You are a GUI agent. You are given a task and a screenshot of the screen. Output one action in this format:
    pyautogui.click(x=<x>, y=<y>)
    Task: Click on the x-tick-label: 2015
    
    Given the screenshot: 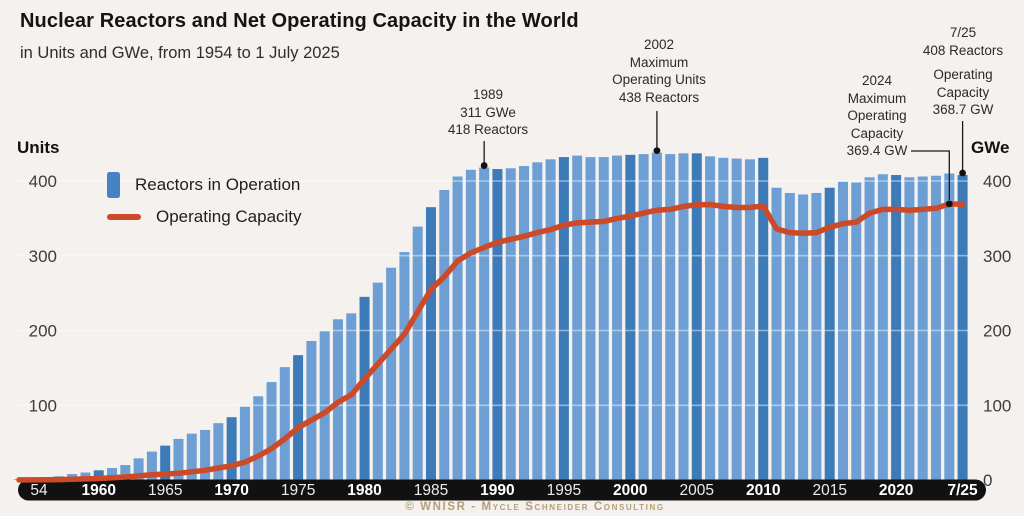 What is the action you would take?
    pyautogui.click(x=829, y=490)
    